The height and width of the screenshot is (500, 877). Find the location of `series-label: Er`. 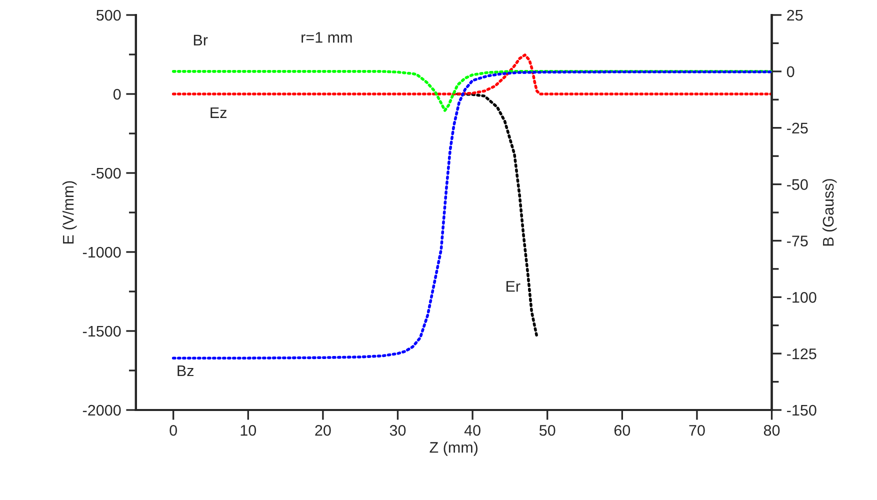

series-label: Er is located at coordinates (513, 286).